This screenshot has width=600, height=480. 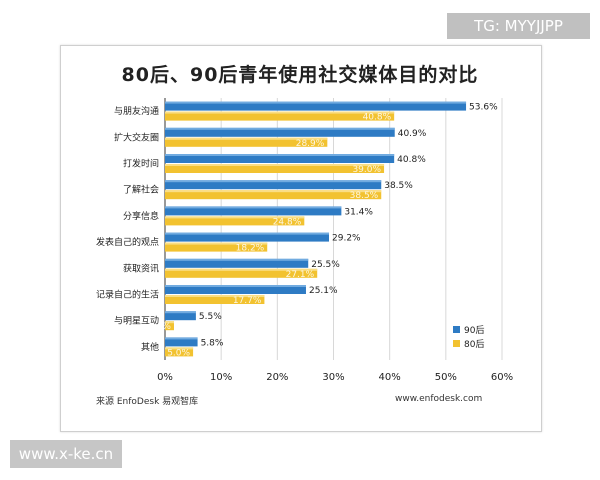 I want to click on chart-legend: 90后 80后, so click(x=468, y=336).